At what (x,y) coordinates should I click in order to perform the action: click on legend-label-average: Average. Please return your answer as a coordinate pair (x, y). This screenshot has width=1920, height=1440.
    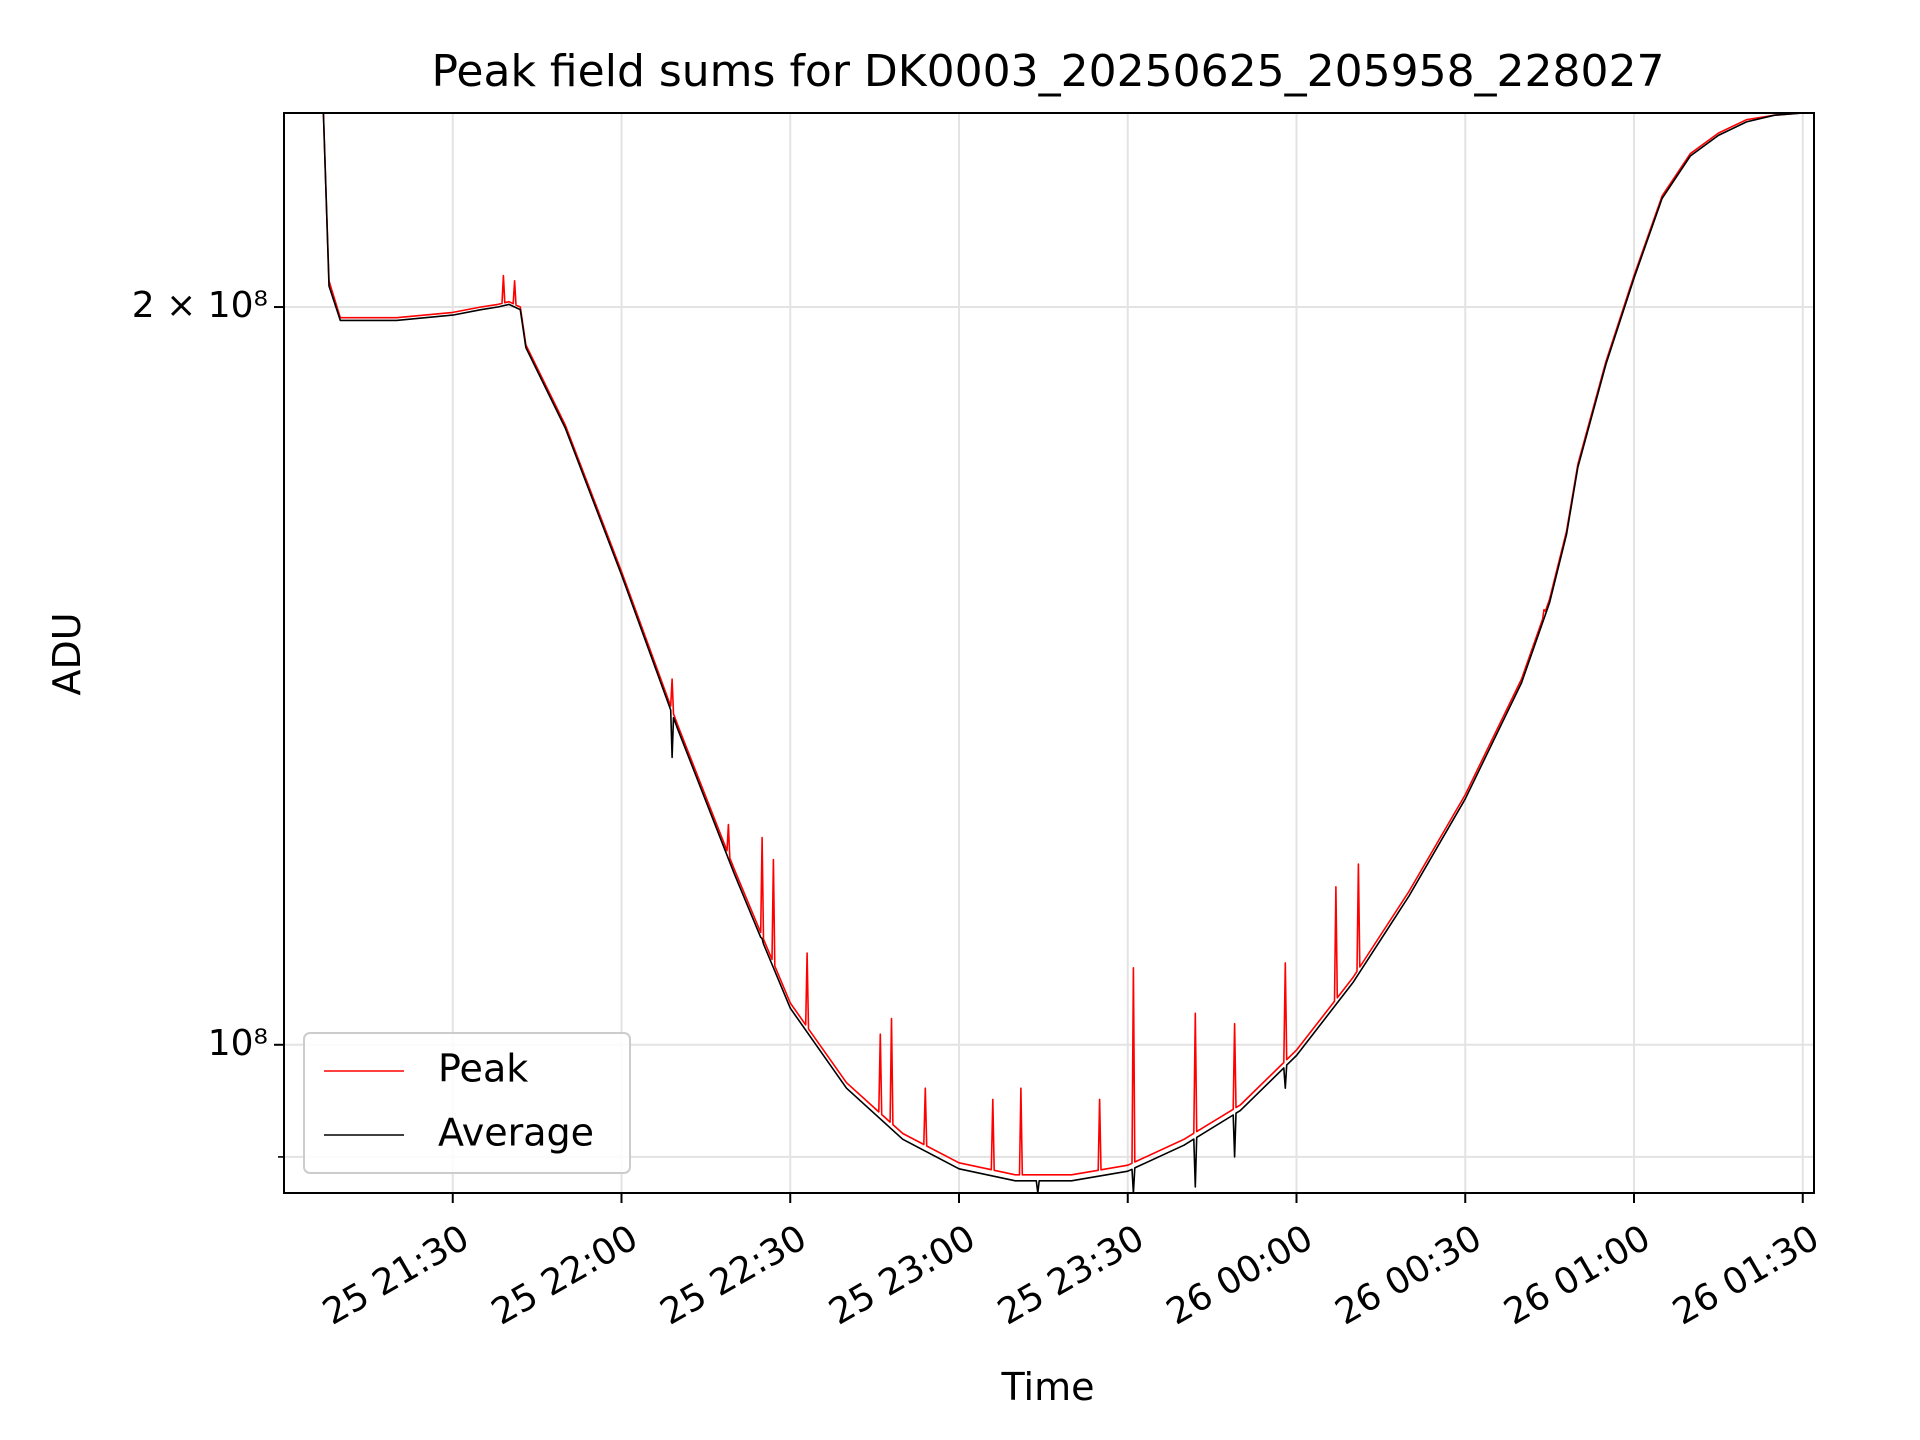
    Looking at the image, I should click on (516, 1133).